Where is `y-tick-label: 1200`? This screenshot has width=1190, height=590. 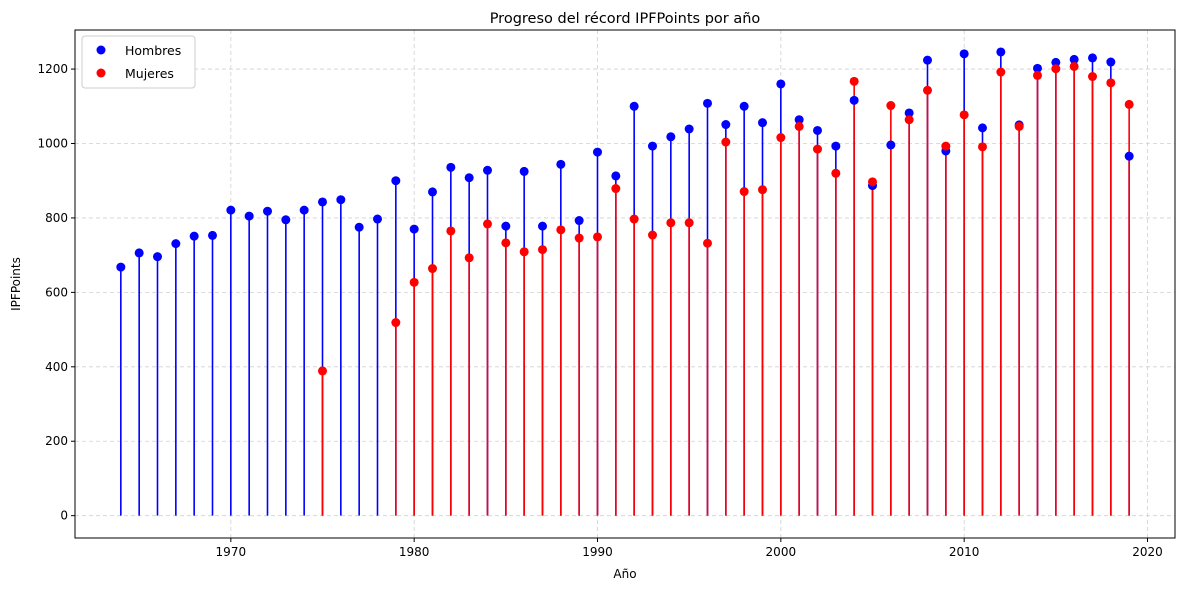 y-tick-label: 1200 is located at coordinates (52, 69).